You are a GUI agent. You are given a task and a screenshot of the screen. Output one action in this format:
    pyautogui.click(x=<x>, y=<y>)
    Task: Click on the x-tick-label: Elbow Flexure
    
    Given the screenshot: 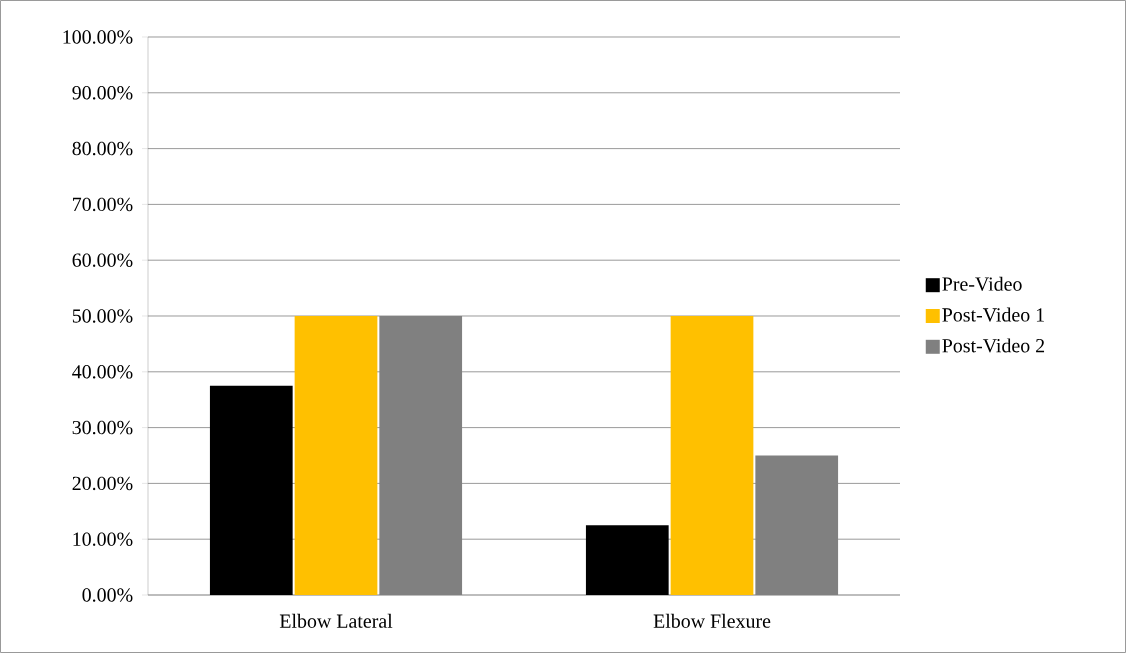 What is the action you would take?
    pyautogui.click(x=712, y=620)
    